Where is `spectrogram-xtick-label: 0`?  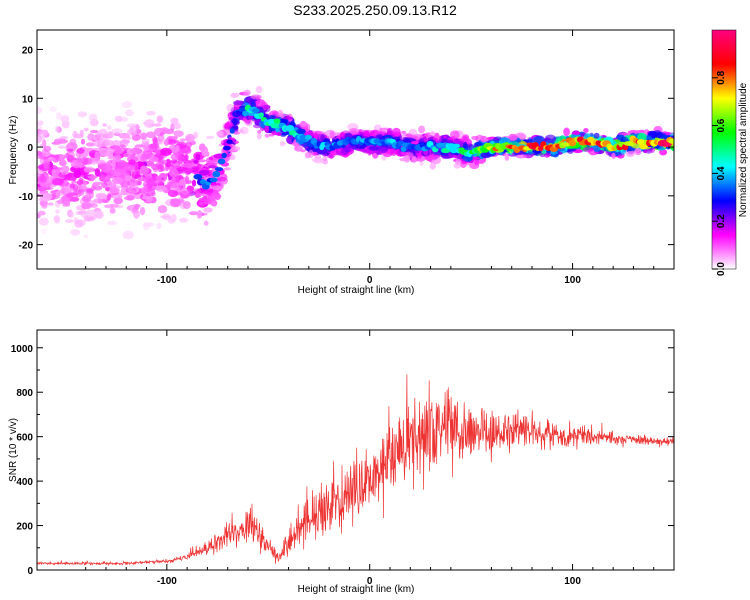
spectrogram-xtick-label: 0 is located at coordinates (370, 280).